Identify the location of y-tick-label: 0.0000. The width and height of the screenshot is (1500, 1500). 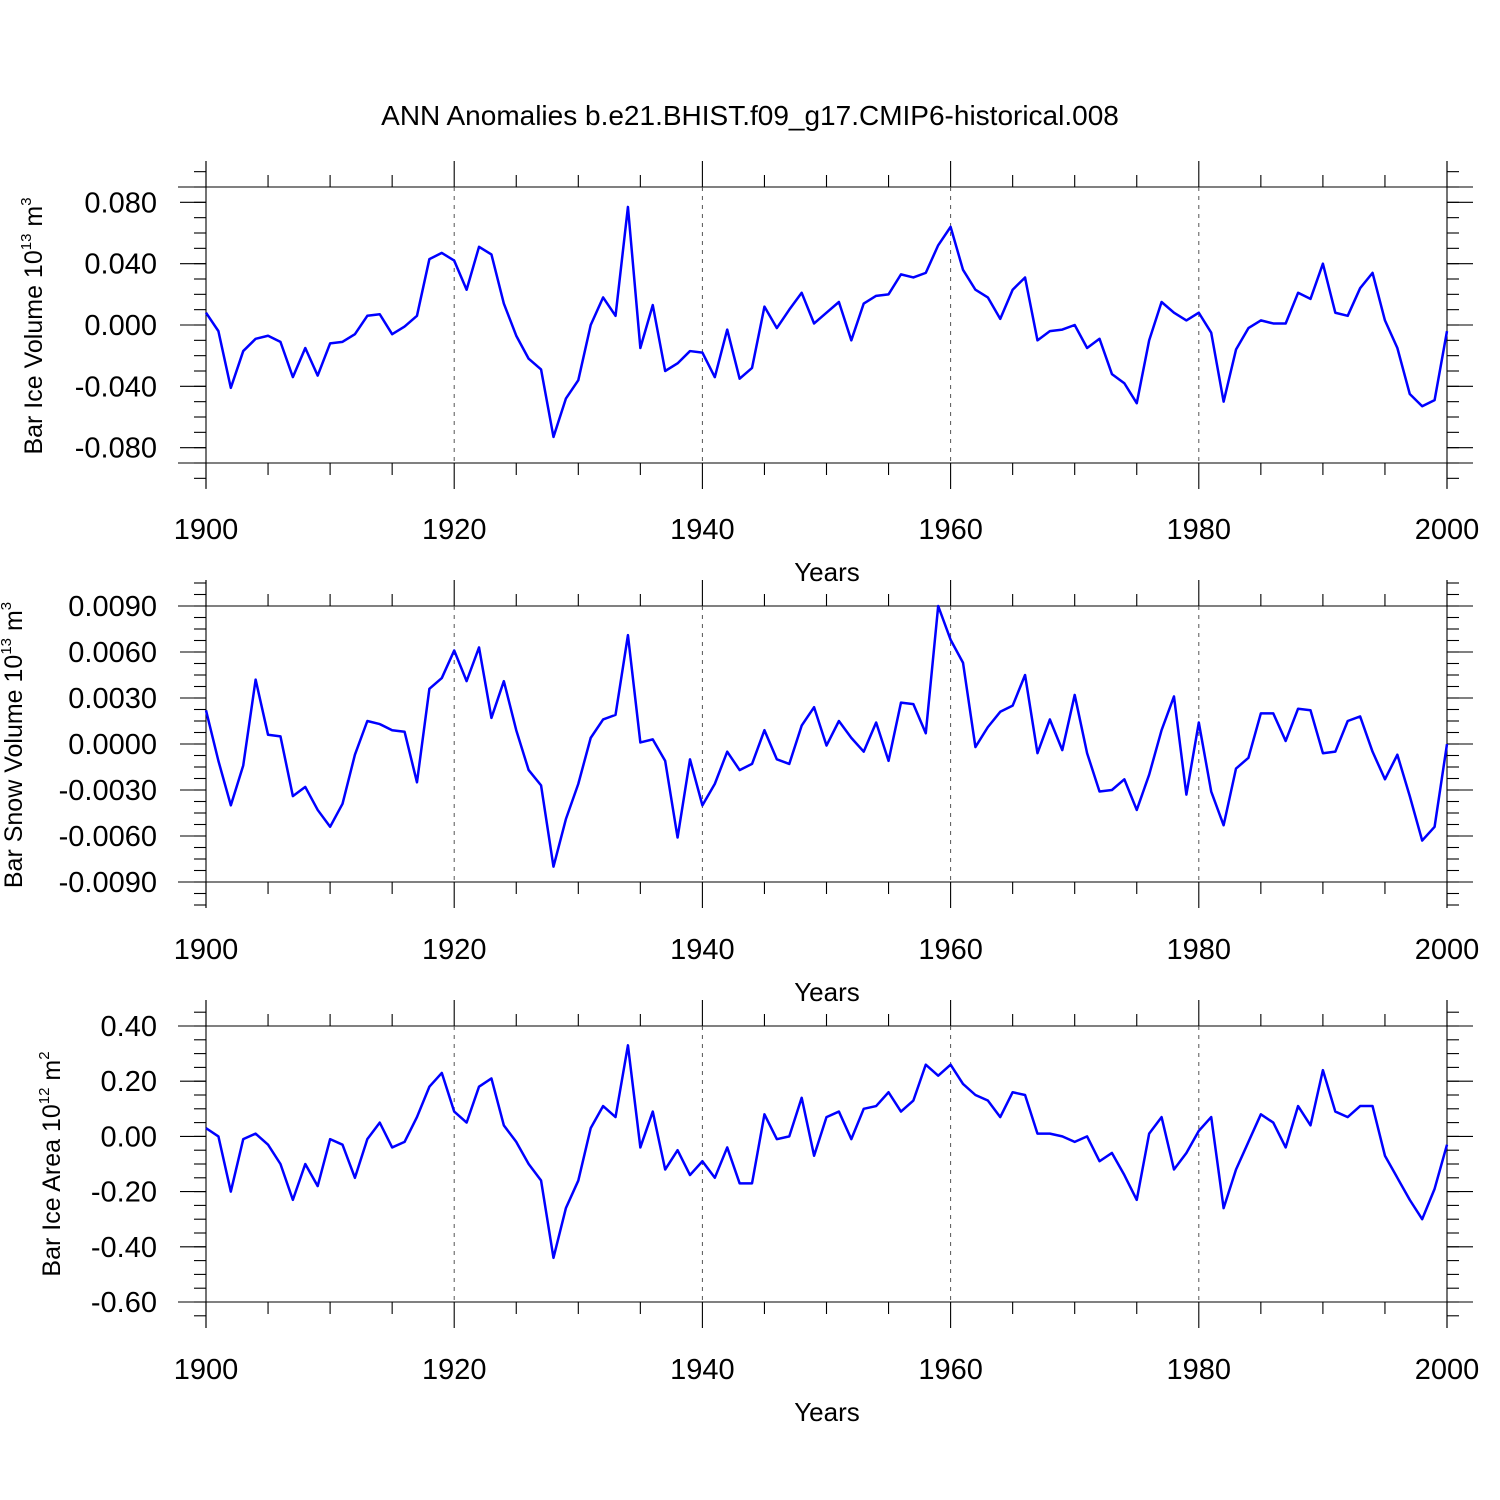
(112, 745).